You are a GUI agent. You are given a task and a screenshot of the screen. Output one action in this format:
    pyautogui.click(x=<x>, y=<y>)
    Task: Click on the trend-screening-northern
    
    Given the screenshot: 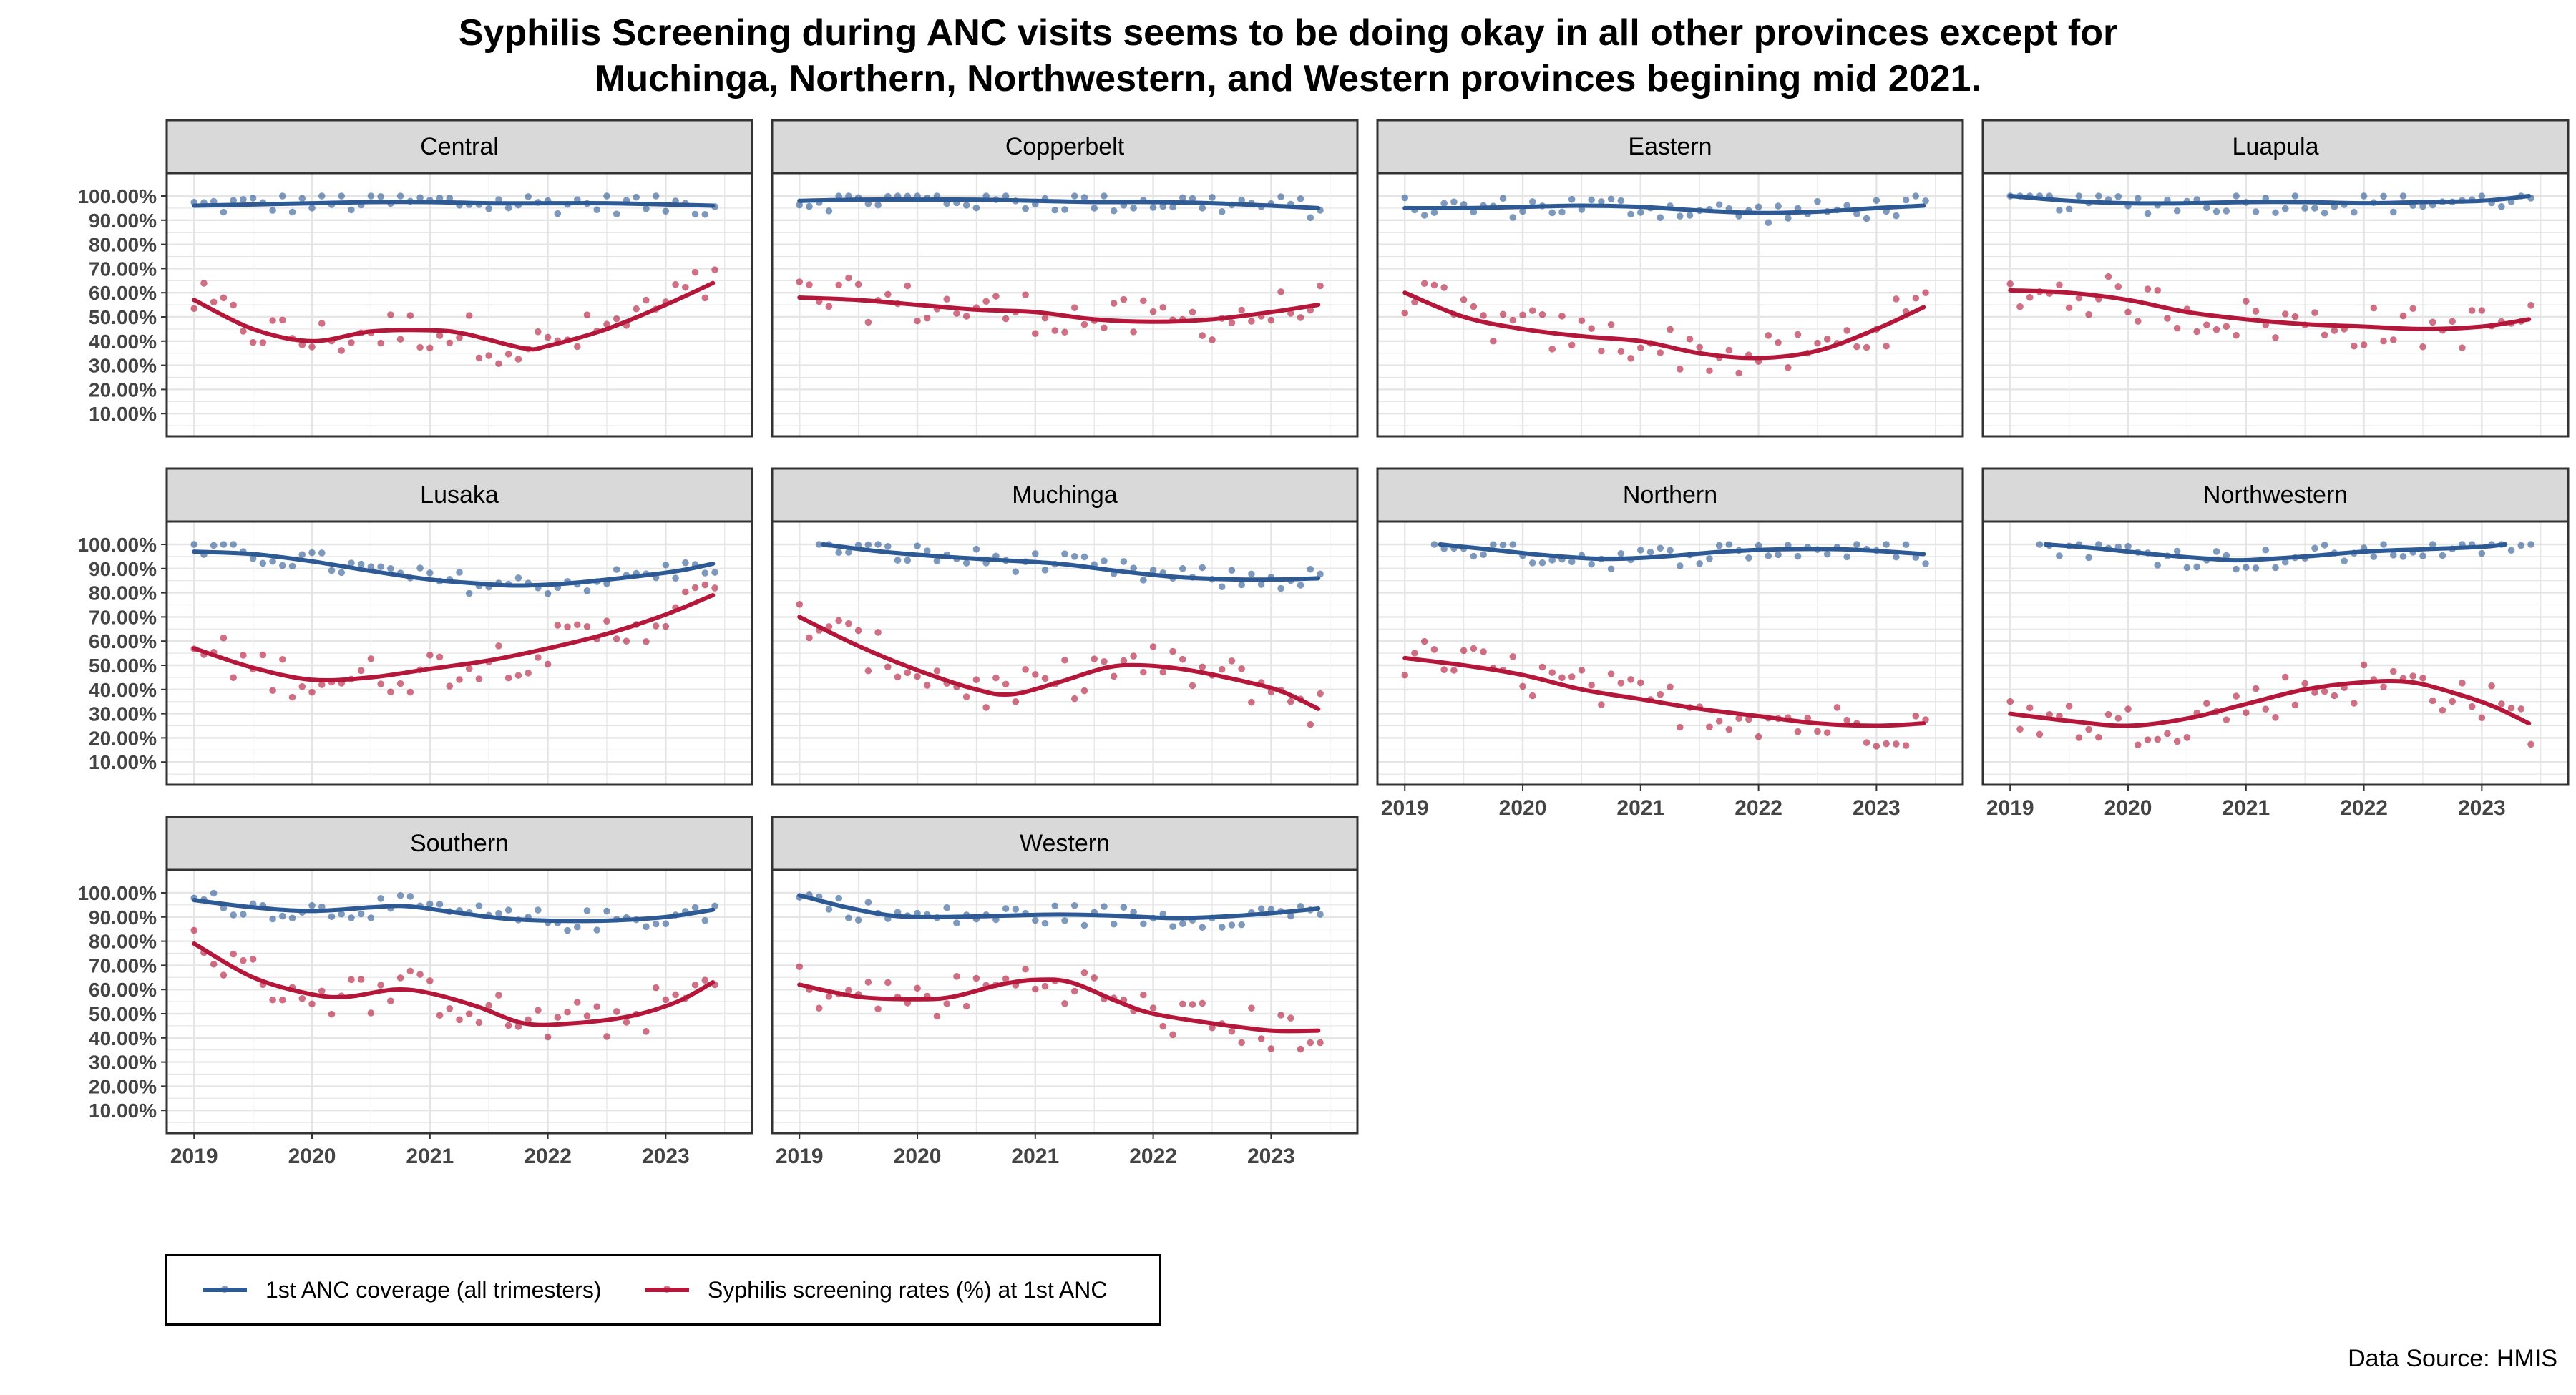 What is the action you would take?
    pyautogui.click(x=1664, y=691)
    